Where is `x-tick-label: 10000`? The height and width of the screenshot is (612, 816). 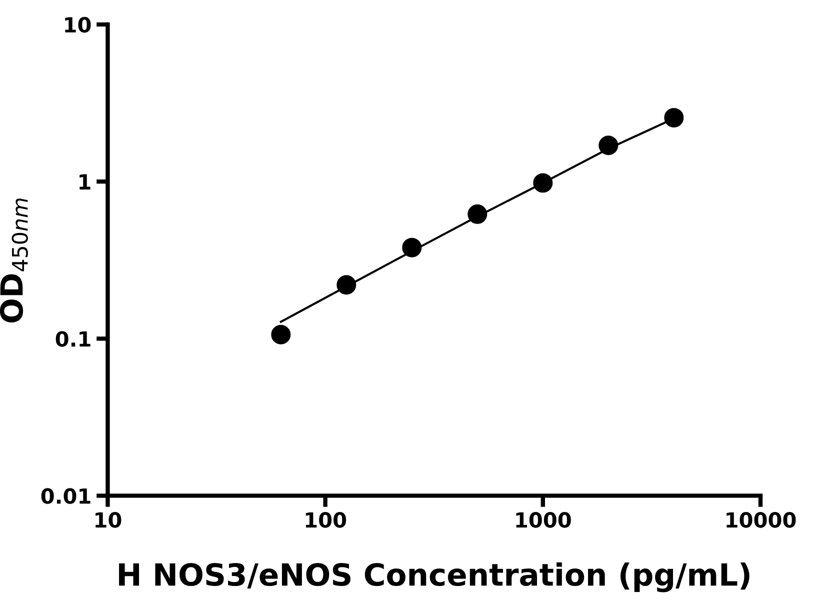
x-tick-label: 10000 is located at coordinates (761, 520).